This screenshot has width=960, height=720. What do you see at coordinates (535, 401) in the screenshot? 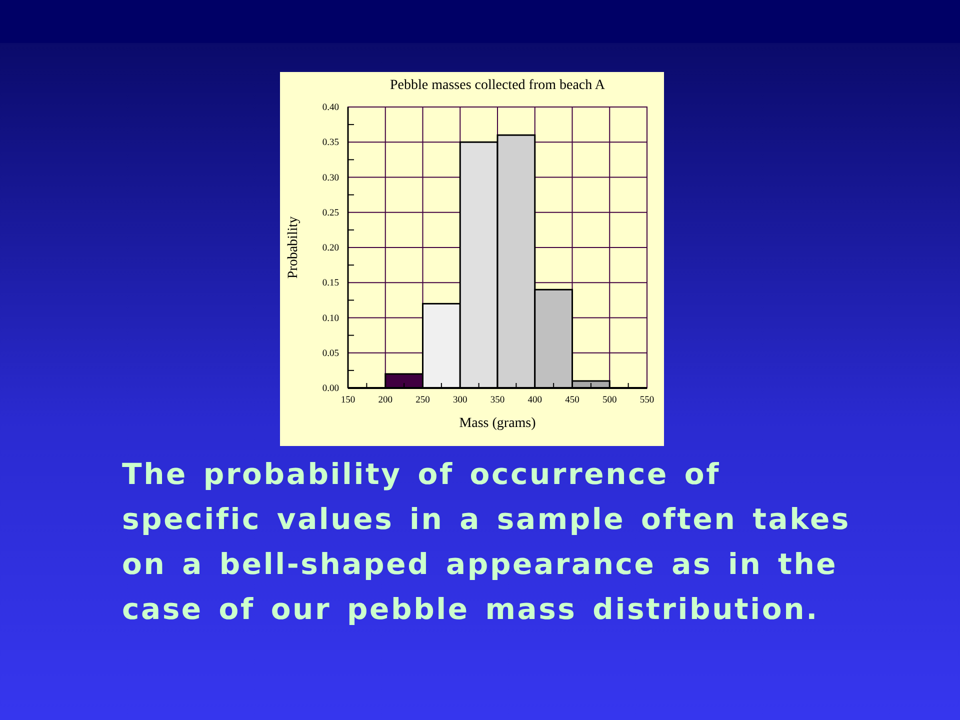
I see `x-tick-label: 400` at bounding box center [535, 401].